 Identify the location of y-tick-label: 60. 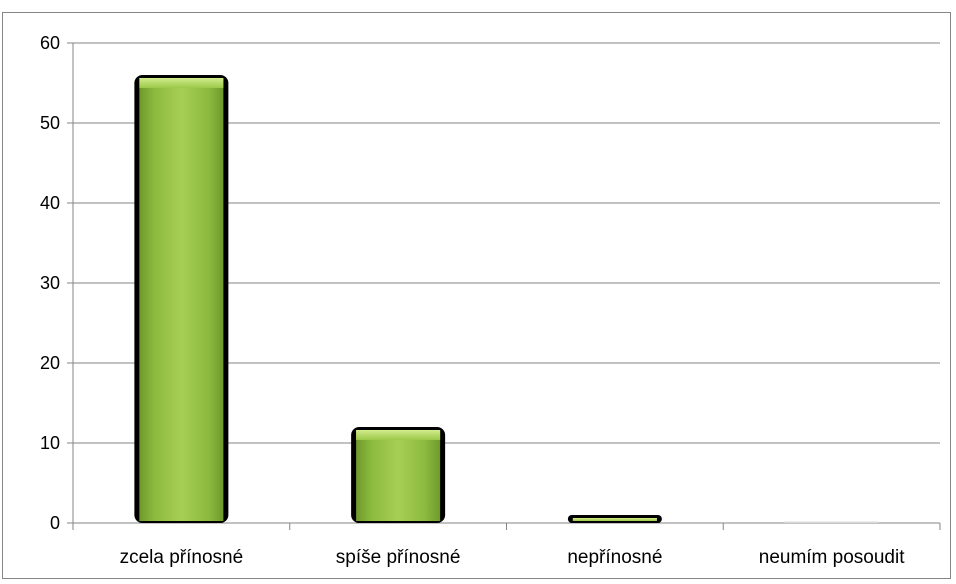
(50, 43).